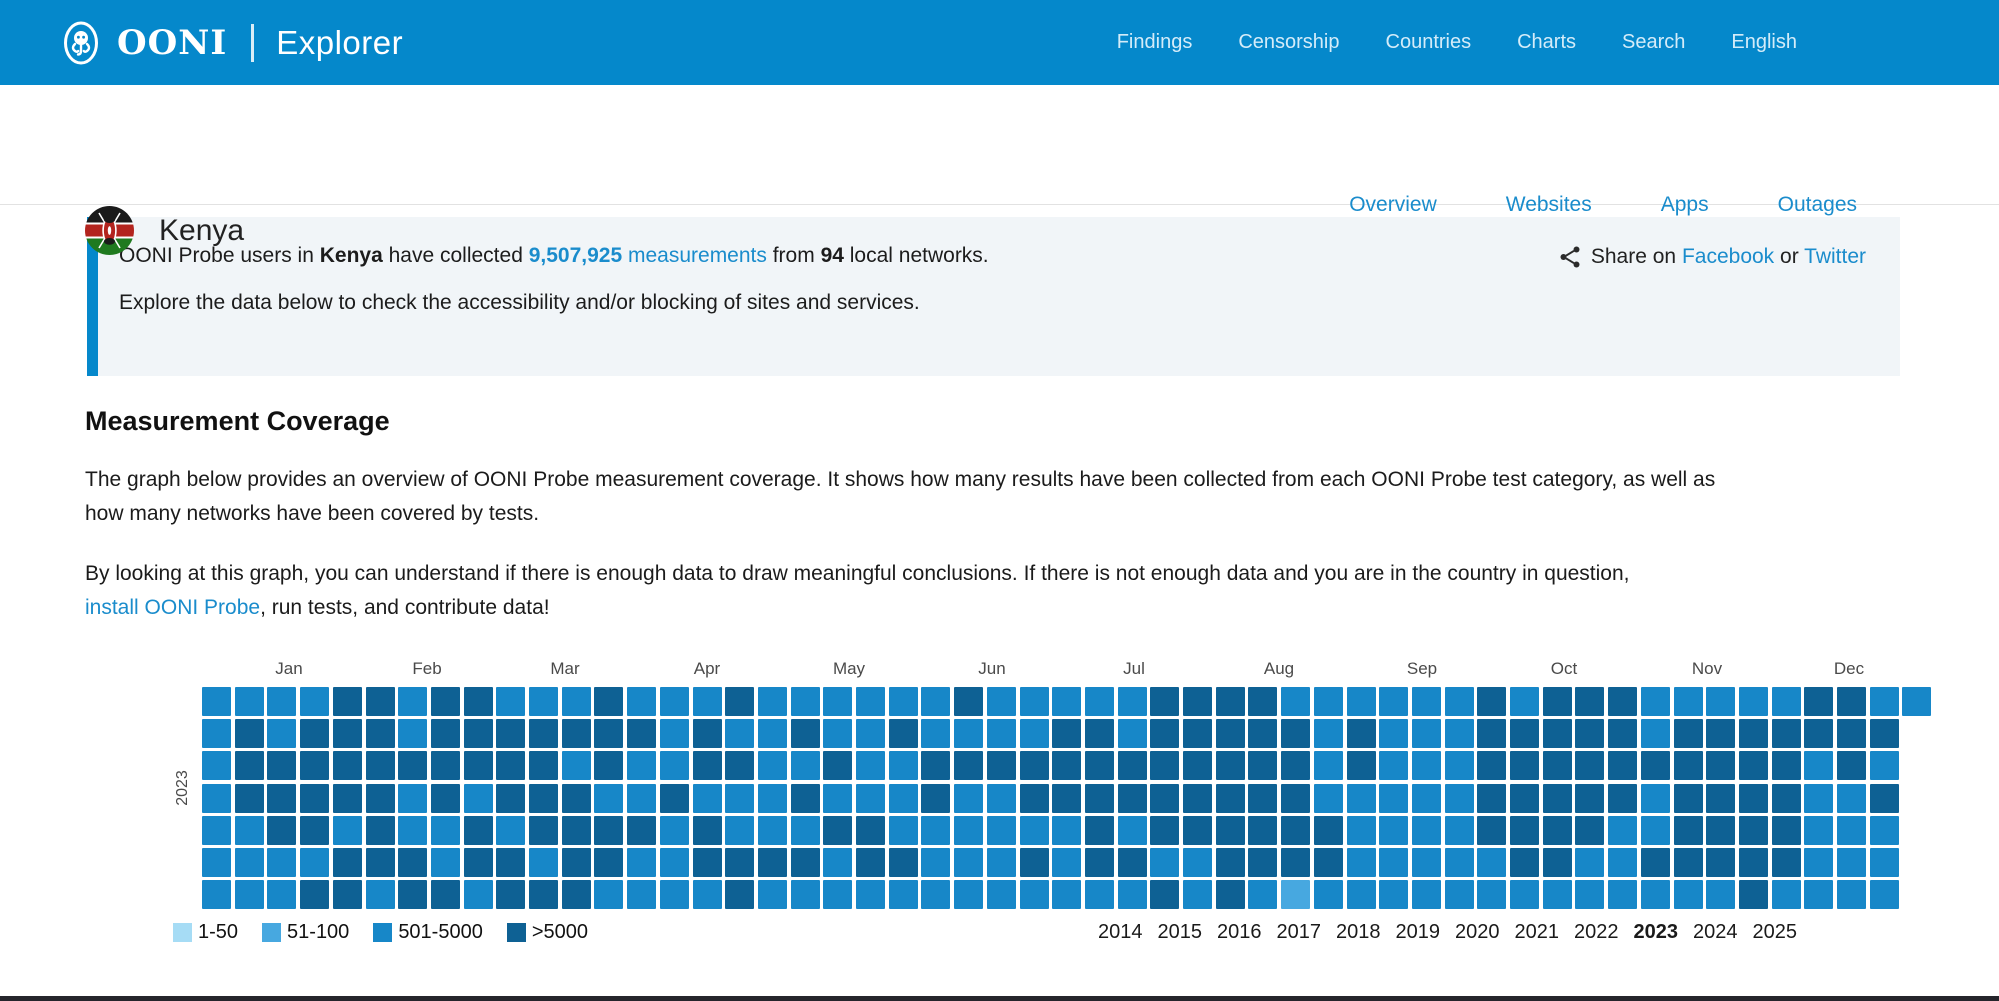 The image size is (1999, 1001). I want to click on year-option-2024: 2024, so click(1715, 932).